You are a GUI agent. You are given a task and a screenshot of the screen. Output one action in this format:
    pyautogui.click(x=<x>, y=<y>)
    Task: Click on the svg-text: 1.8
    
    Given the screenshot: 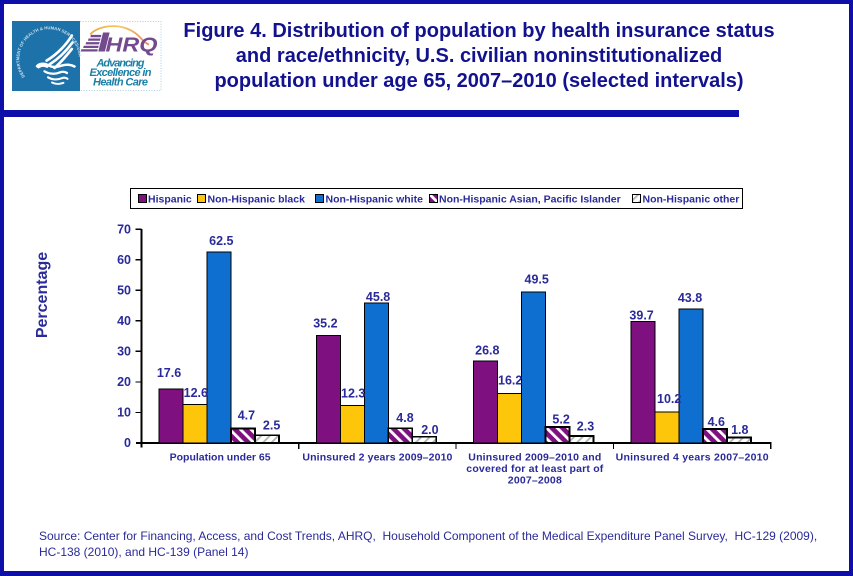 What is the action you would take?
    pyautogui.click(x=739, y=430)
    